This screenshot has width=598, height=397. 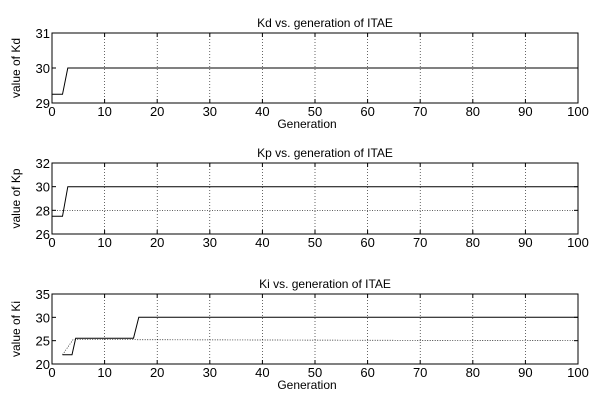 What do you see at coordinates (43, 364) in the screenshot?
I see `y-tick-label: 20` at bounding box center [43, 364].